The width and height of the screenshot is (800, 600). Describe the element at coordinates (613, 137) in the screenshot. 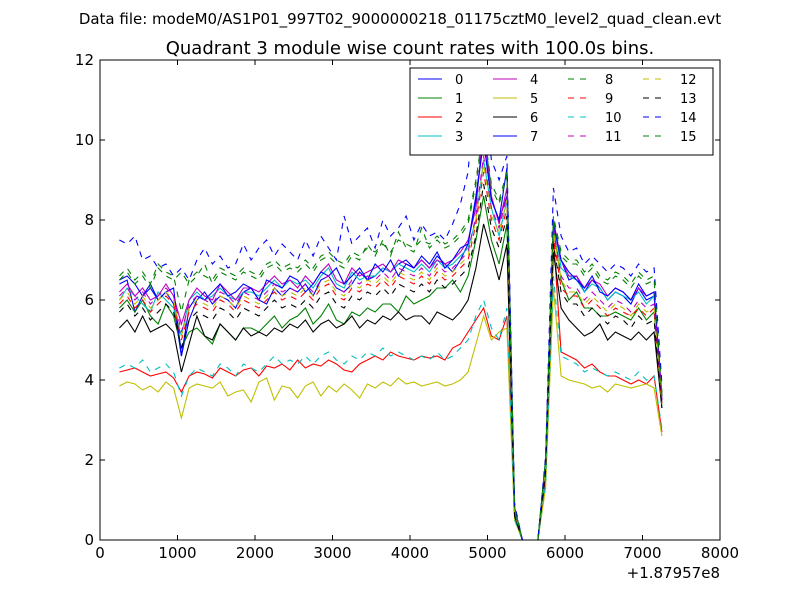

I see `legend-label-11: 11` at that location.